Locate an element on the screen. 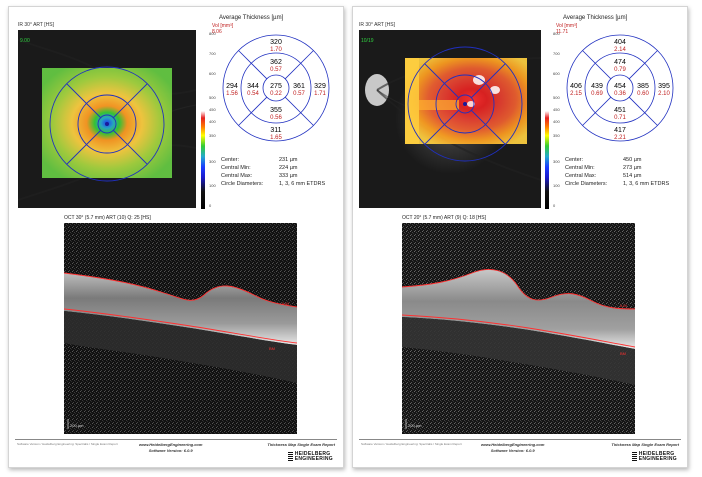 This screenshot has height=477, width=702. oct-bscan-drawing: ILM BM 200 µm is located at coordinates (180, 328).